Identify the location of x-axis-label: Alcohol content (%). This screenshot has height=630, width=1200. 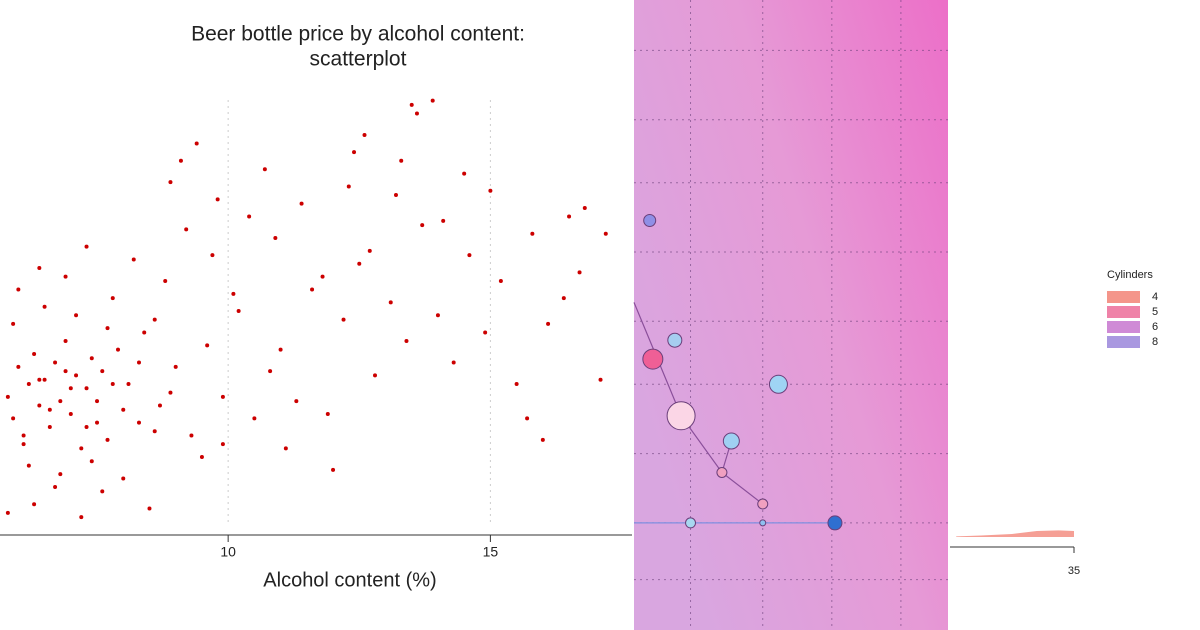
(349, 580).